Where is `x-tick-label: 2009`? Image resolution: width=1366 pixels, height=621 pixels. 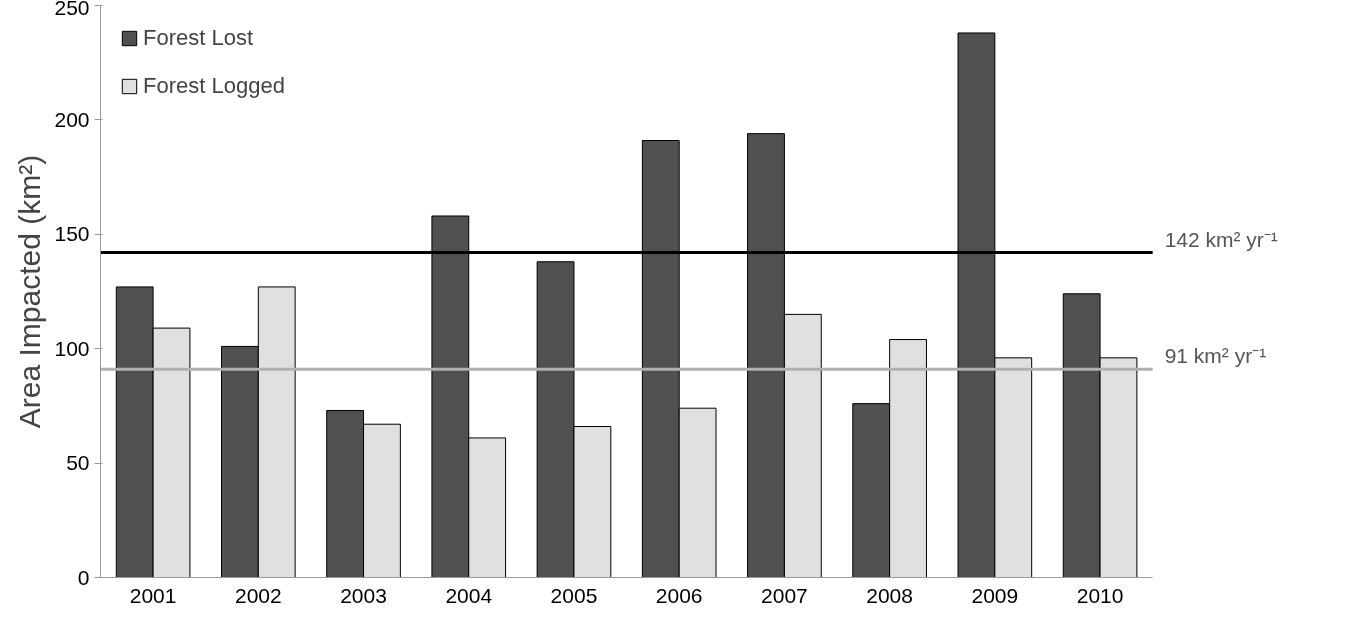
x-tick-label: 2009 is located at coordinates (995, 595).